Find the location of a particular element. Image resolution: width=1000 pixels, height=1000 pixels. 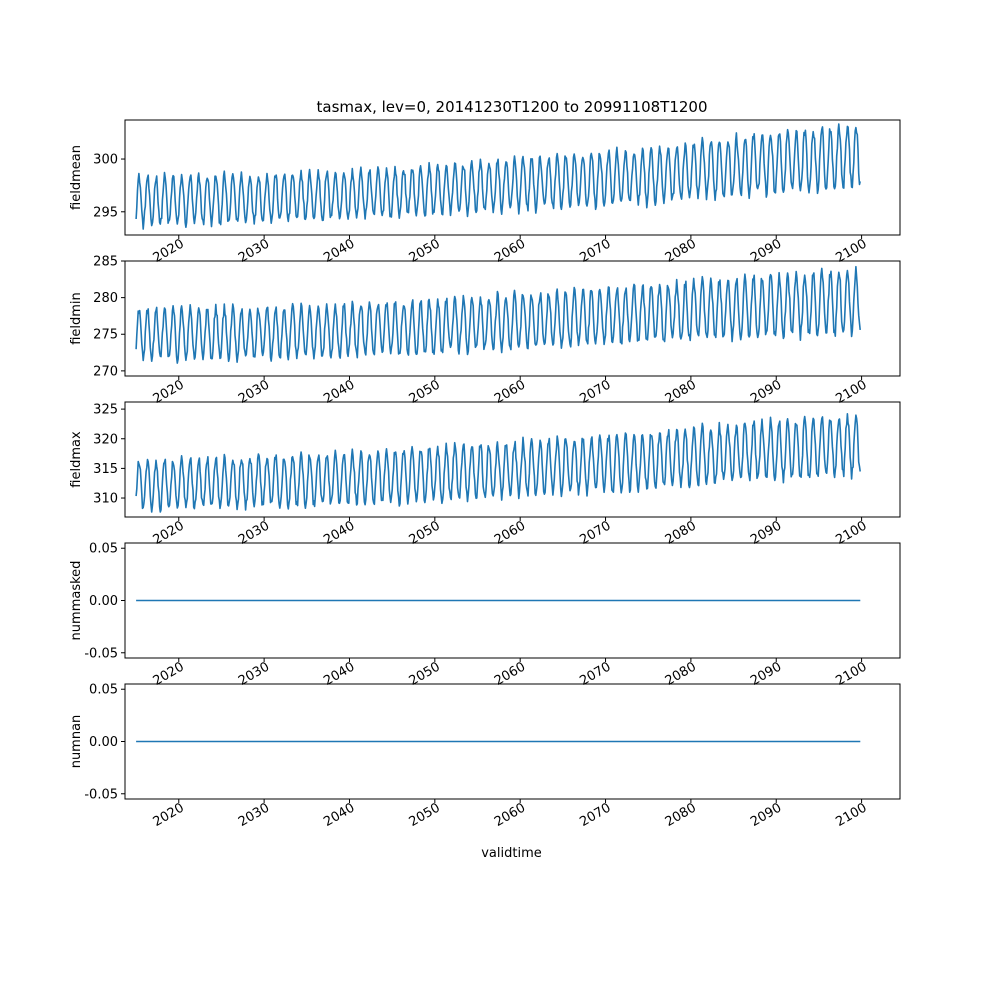

y-axis-label: fieldmean is located at coordinates (76, 177).